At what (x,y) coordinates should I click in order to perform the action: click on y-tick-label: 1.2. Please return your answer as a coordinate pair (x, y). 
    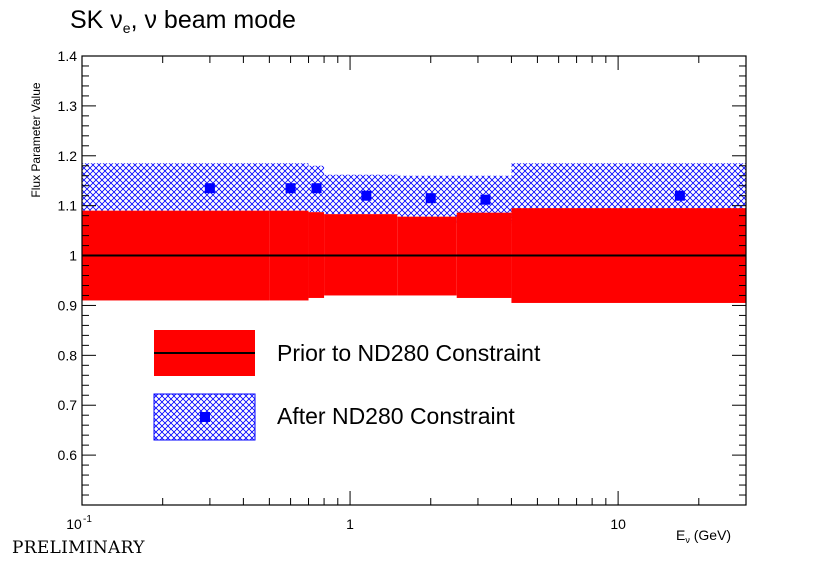
    Looking at the image, I should click on (68, 156).